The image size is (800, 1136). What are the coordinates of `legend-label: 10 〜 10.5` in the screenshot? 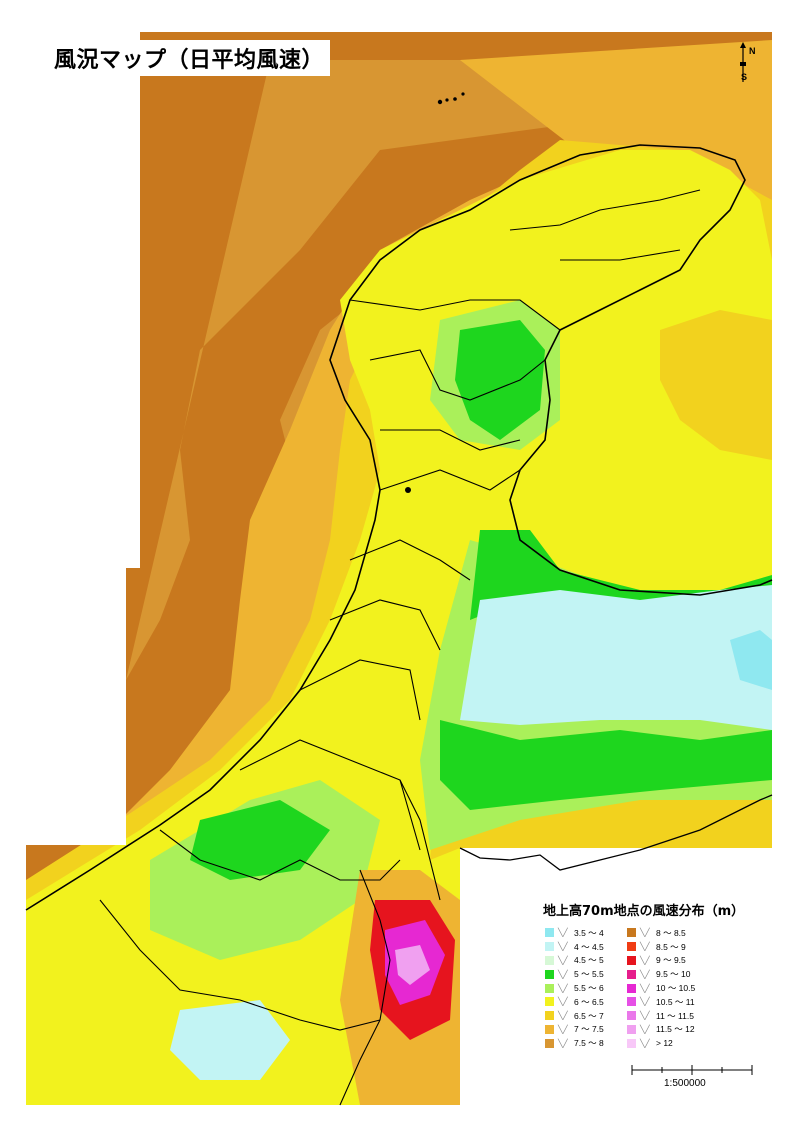 It's located at (676, 988).